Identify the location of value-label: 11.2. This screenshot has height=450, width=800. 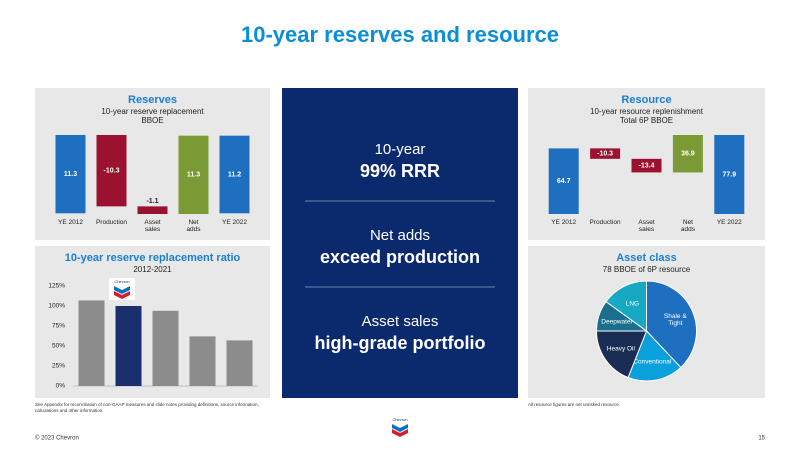
(234, 174).